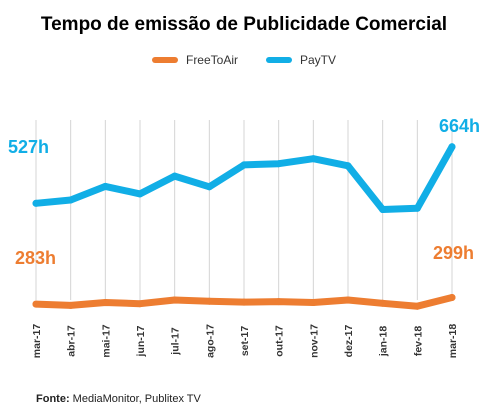 The height and width of the screenshot is (415, 488). What do you see at coordinates (279, 60) in the screenshot?
I see `legend-swatch-paytv` at bounding box center [279, 60].